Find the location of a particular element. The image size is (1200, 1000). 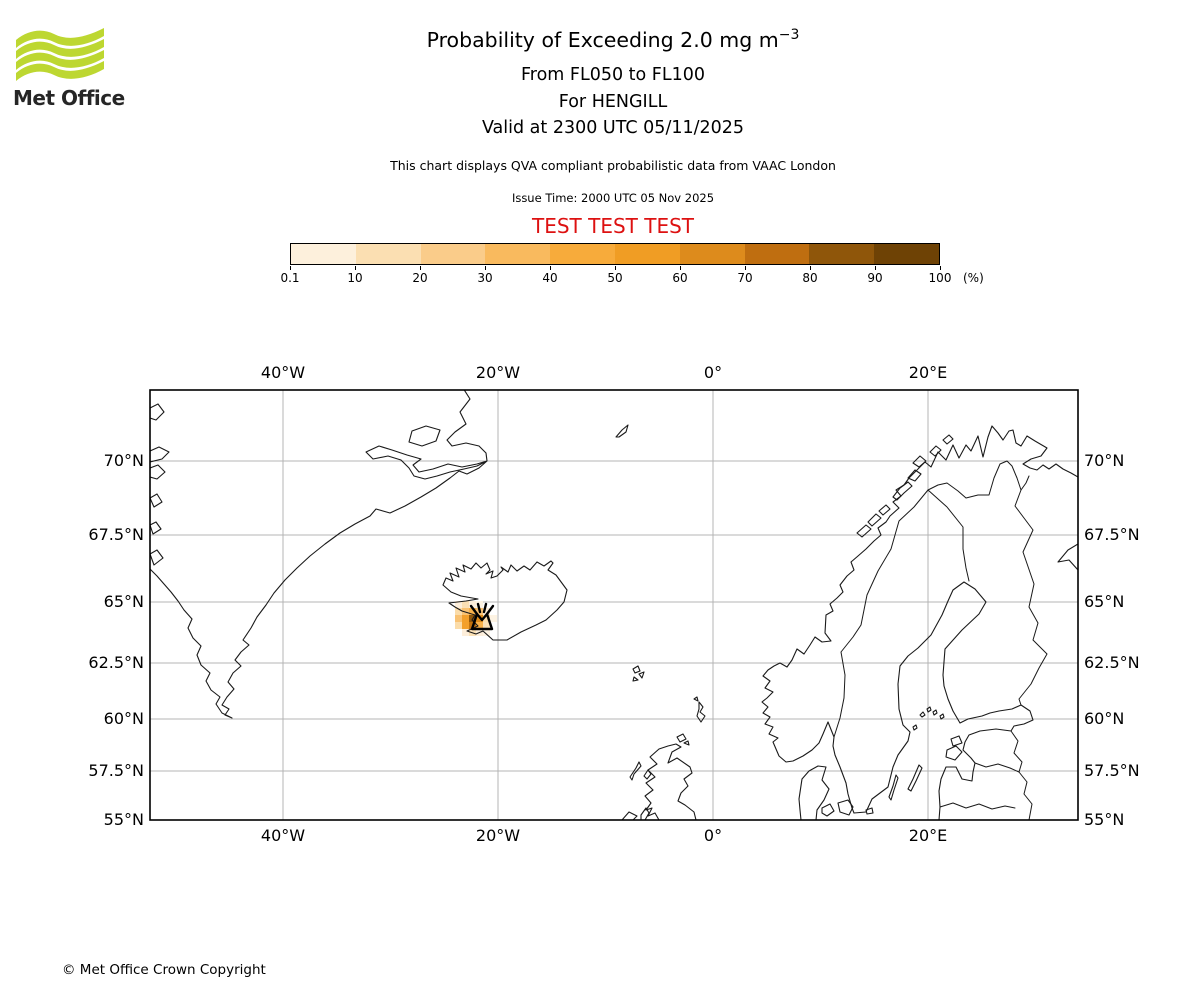

met-office-logo-icon is located at coordinates (60, 54).